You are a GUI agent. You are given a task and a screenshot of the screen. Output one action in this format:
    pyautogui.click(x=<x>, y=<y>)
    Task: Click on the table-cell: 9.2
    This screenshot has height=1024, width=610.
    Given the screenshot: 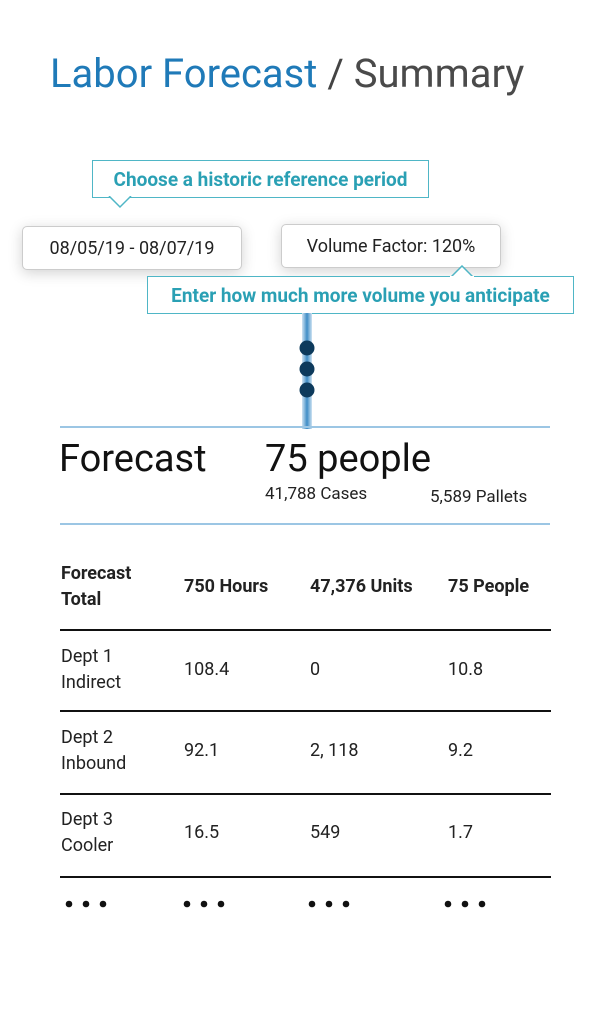 What is the action you would take?
    pyautogui.click(x=460, y=750)
    